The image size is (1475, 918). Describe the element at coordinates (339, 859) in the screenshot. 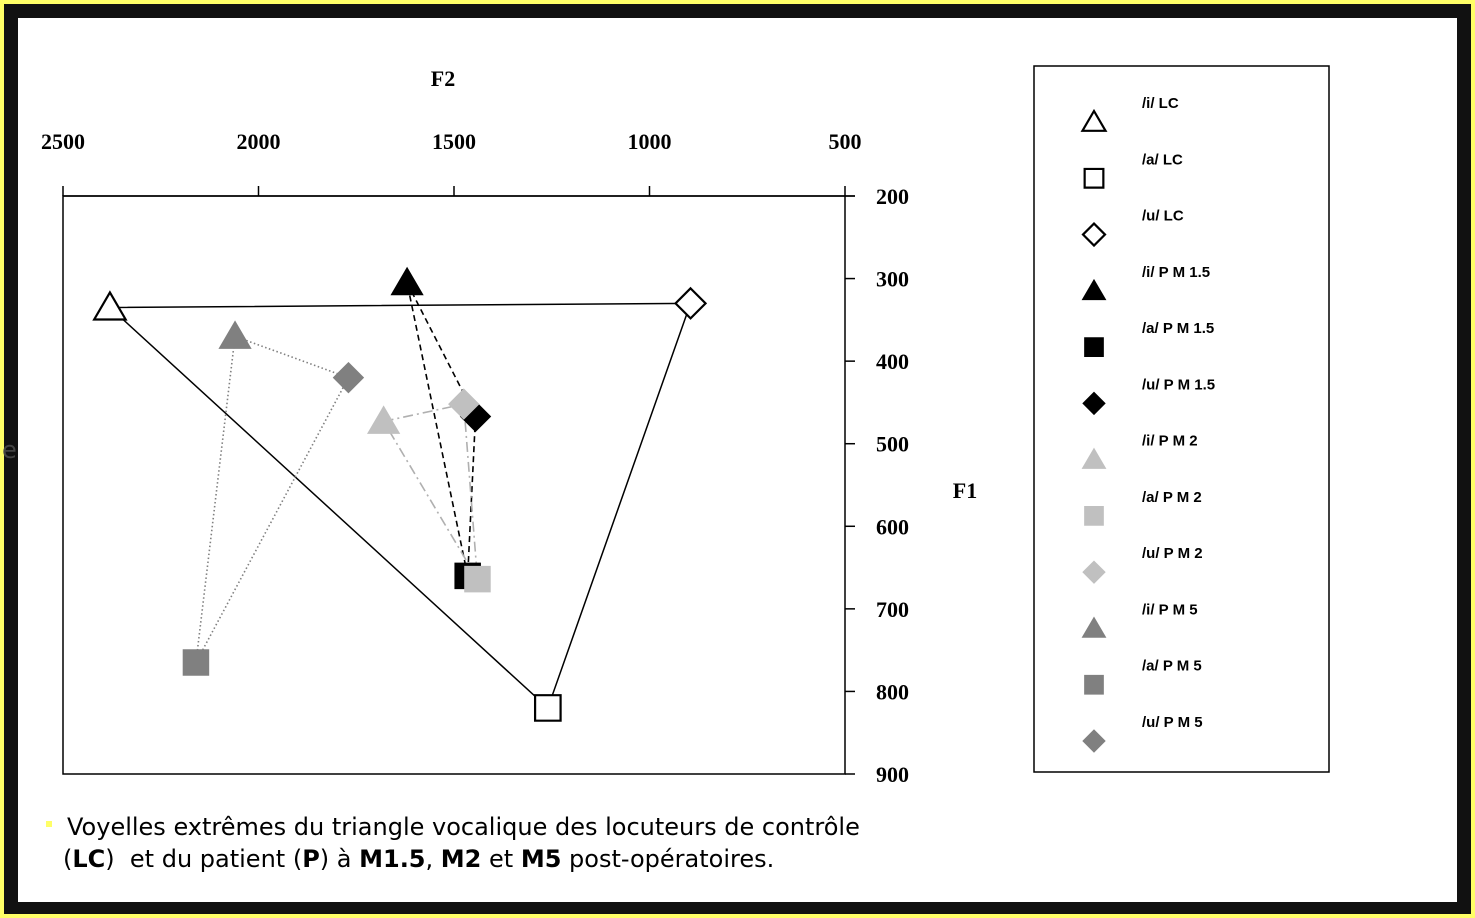

I see `caption-run: ) à` at that location.